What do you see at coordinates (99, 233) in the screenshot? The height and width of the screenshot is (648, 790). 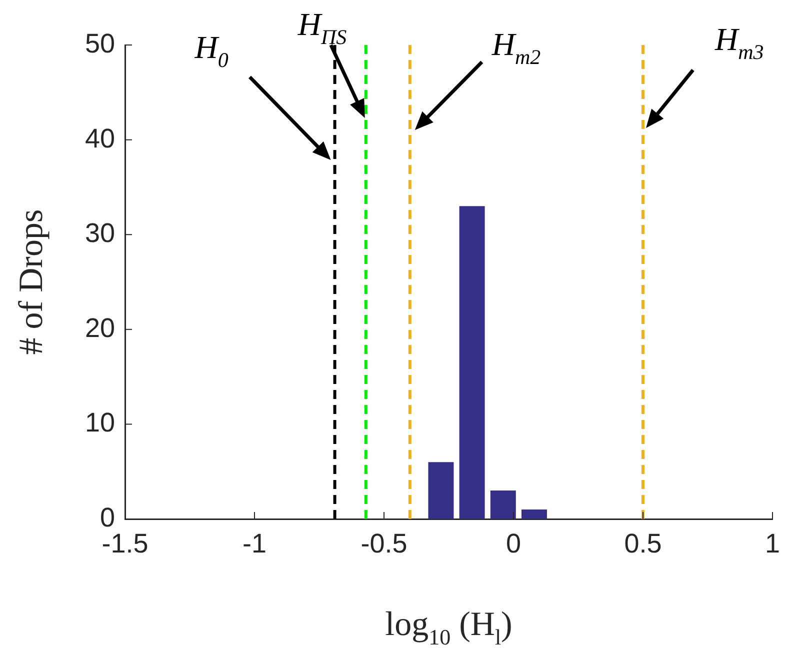 I see `y-tick-label: 30` at bounding box center [99, 233].